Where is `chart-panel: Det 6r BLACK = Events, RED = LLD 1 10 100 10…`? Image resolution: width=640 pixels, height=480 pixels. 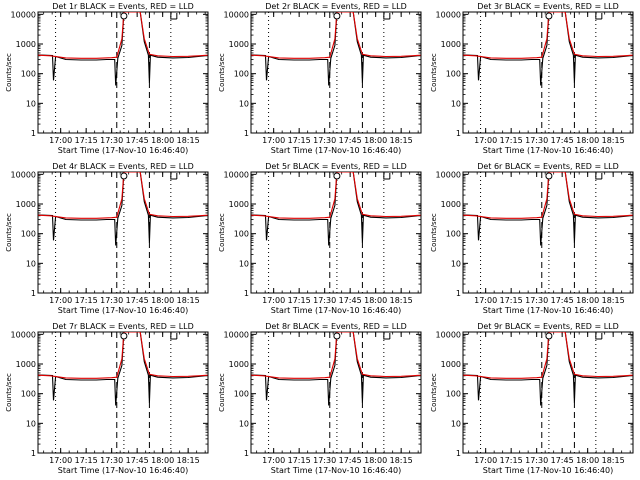
chart-panel: Det 6r BLACK = Events, RED = LLD 1 10 100 10… is located at coordinates (532, 238).